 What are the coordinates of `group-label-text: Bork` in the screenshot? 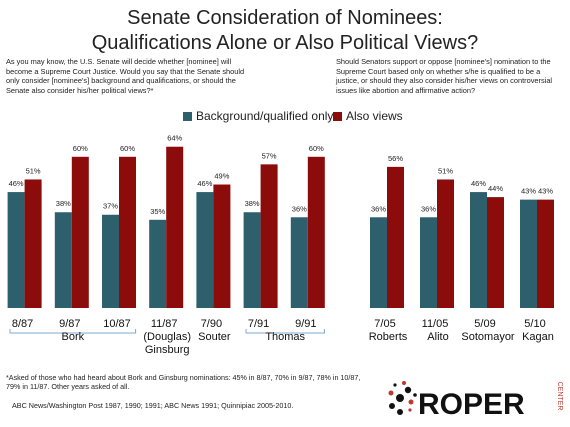 It's located at (73, 337).